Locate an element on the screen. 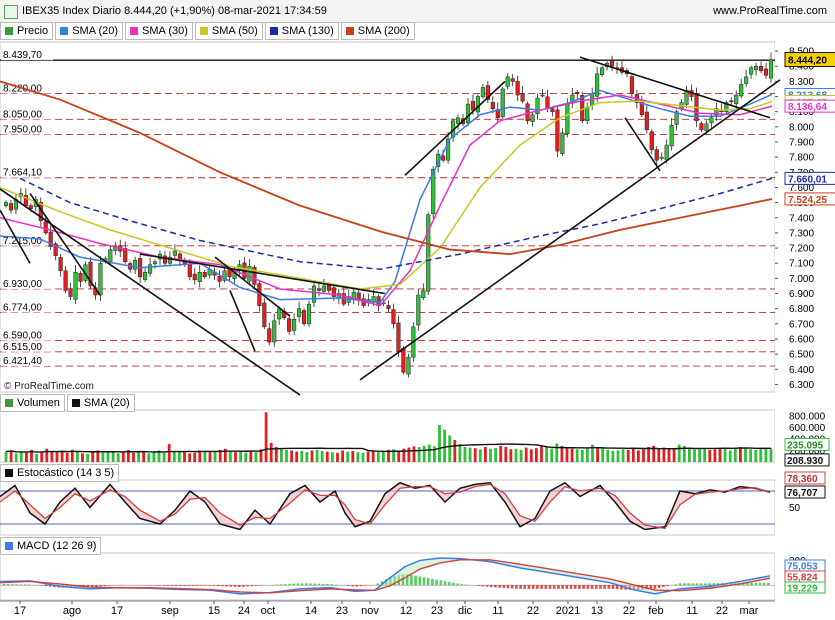 The width and height of the screenshot is (835, 620). macd-tick-label: 200 is located at coordinates (797, 561).